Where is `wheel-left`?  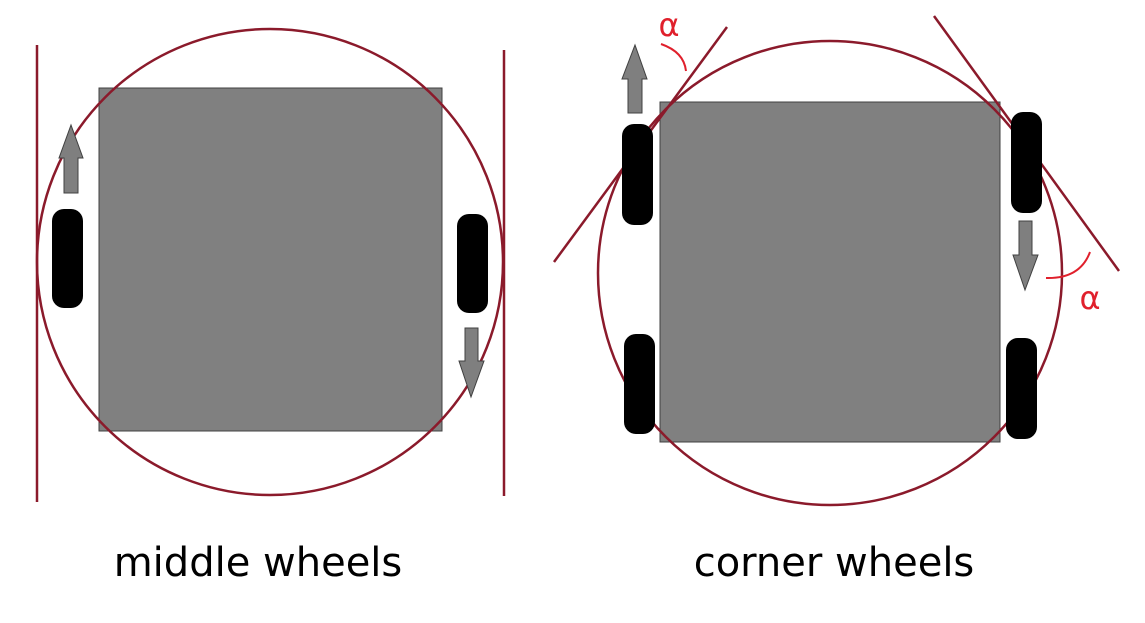 wheel-left is located at coordinates (67, 258).